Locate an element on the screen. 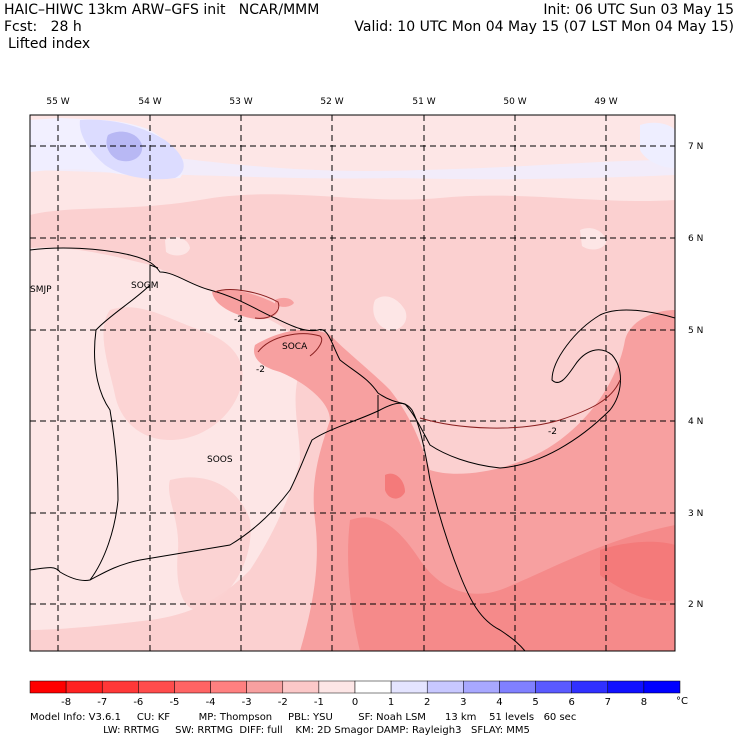 The image size is (740, 740). lat-label: 4 N is located at coordinates (695, 422).